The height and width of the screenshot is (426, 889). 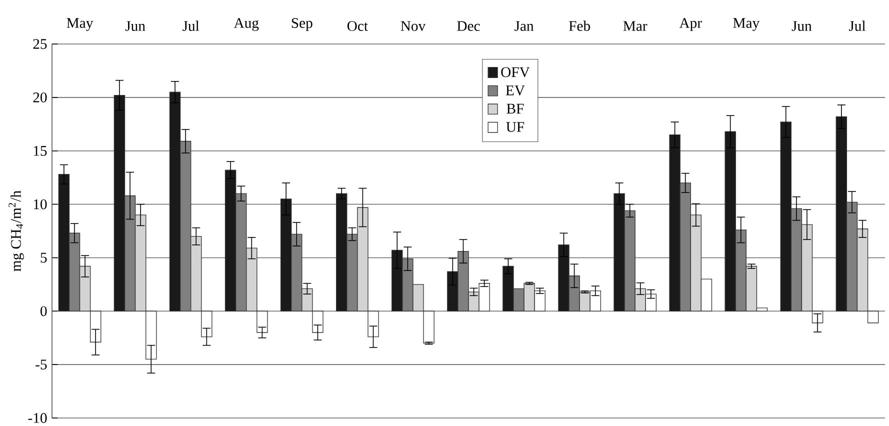 What do you see at coordinates (579, 25) in the screenshot?
I see `x-tick-label: Feb` at bounding box center [579, 25].